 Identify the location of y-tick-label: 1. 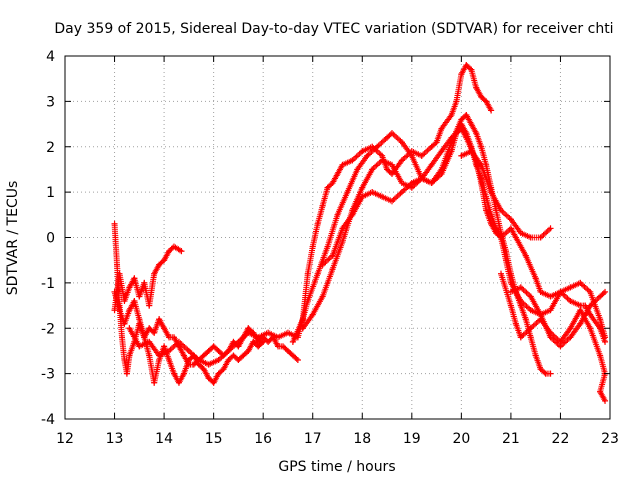
(50, 193).